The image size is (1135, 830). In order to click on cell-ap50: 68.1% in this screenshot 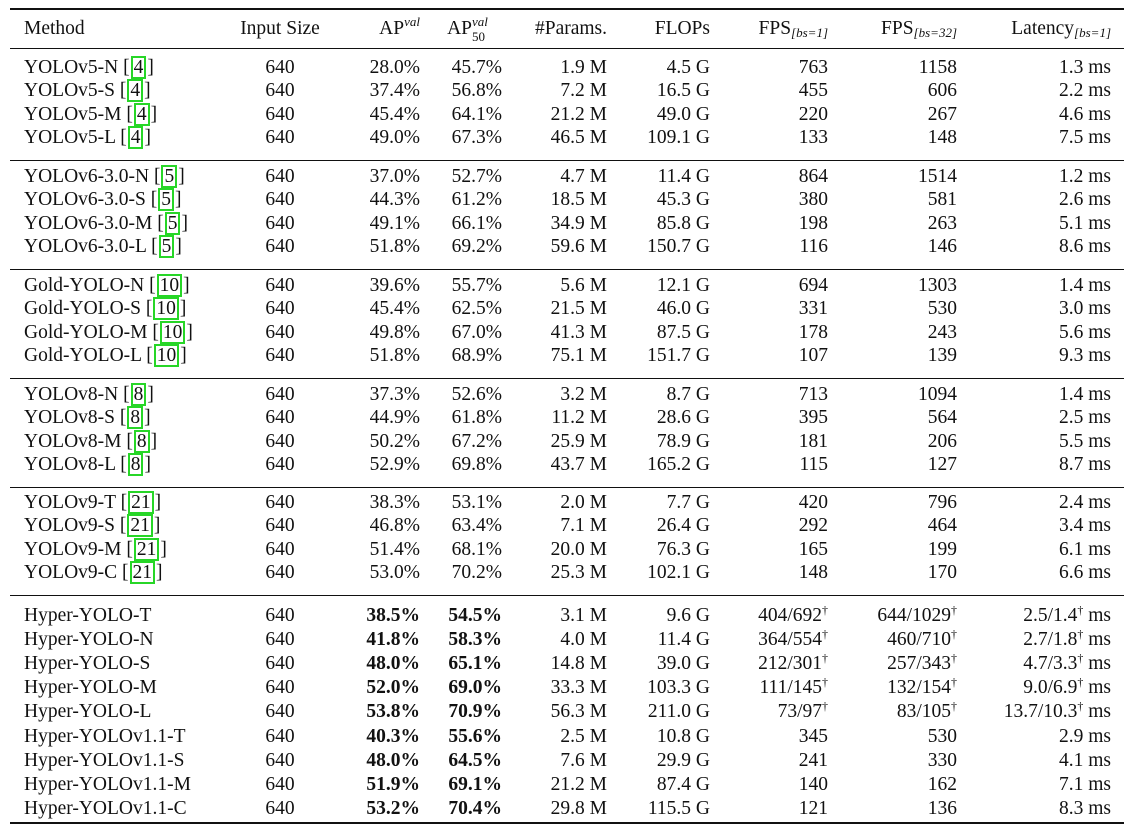, I will do `click(476, 549)`.